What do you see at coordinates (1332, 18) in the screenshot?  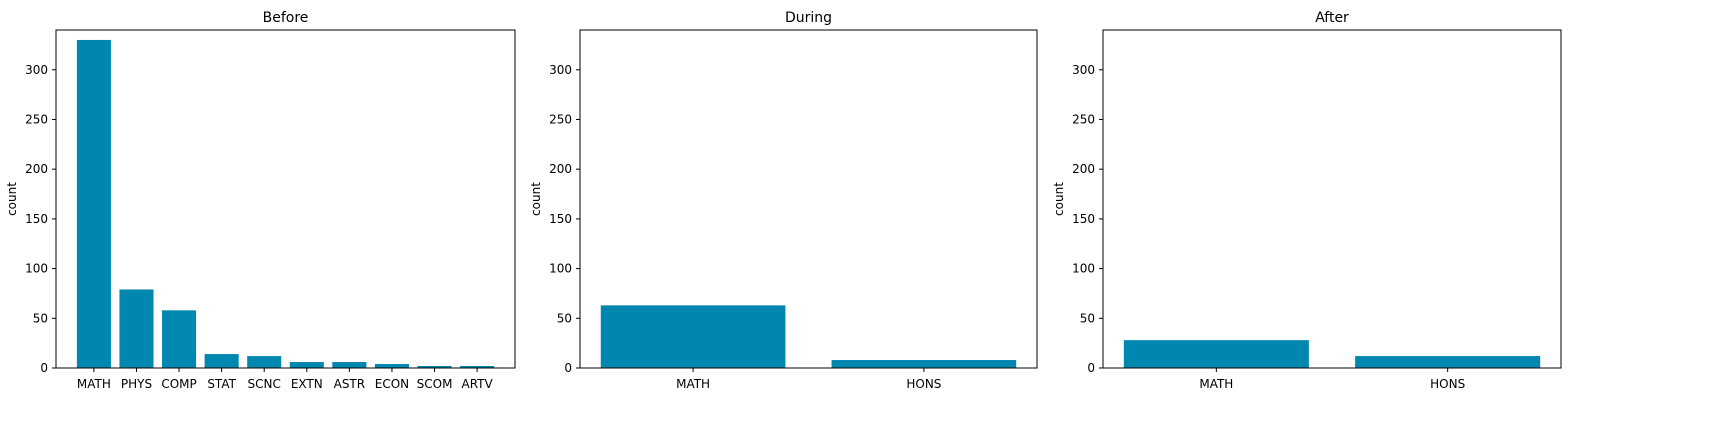 I see `chart-title: After` at bounding box center [1332, 18].